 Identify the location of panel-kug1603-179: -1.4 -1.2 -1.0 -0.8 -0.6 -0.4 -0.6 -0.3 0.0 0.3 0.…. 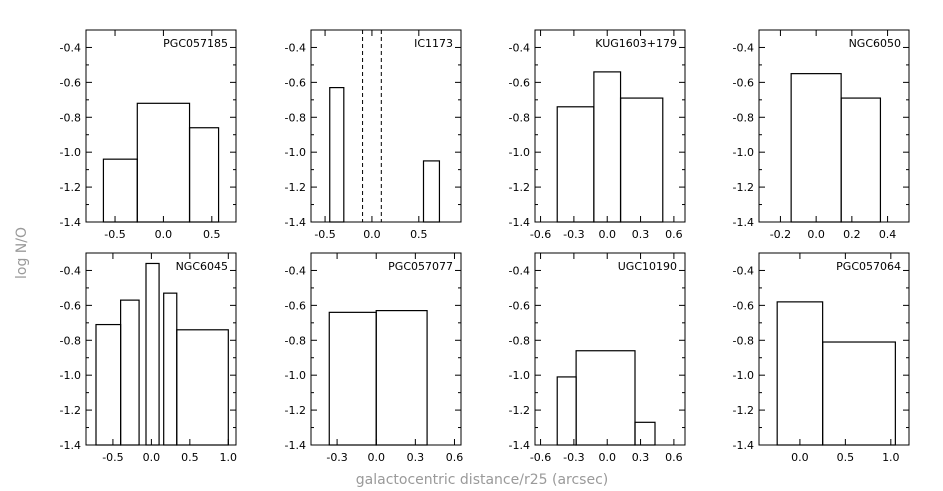
(597, 135).